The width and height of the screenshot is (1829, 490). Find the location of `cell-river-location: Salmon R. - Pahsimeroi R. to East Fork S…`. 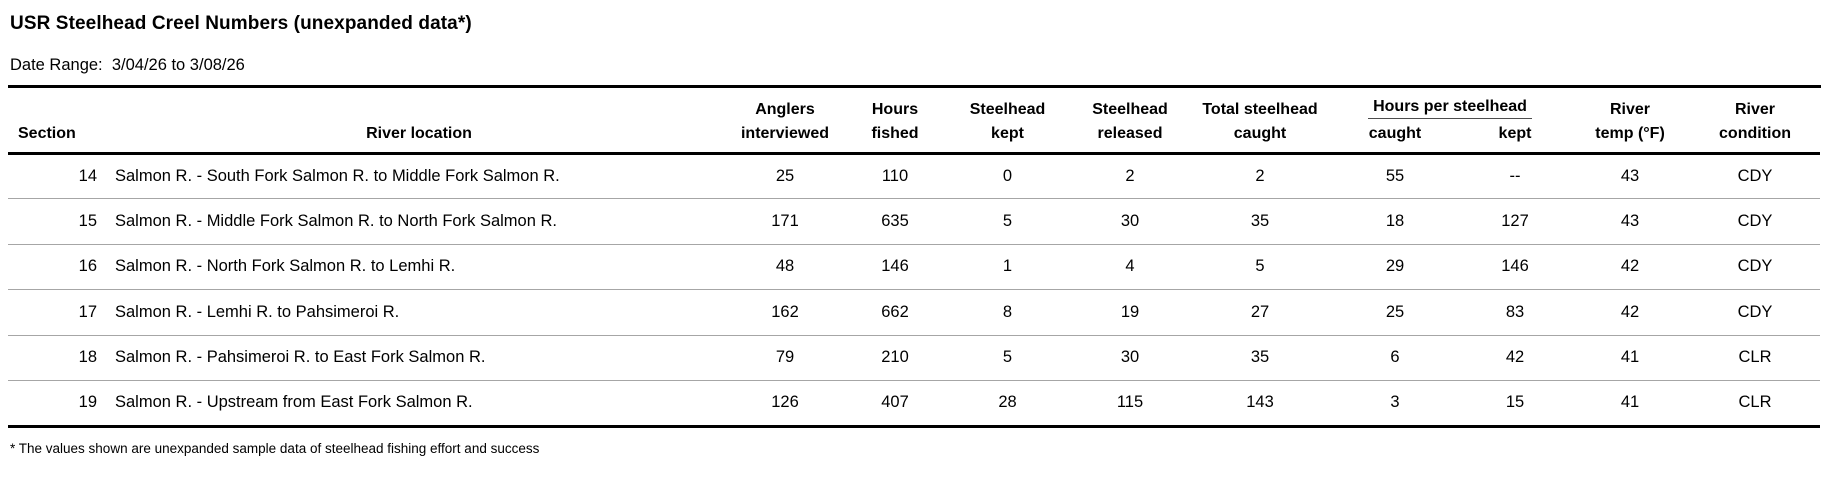

cell-river-location: Salmon R. - Pahsimeroi R. to East Fork S… is located at coordinates (419, 358).